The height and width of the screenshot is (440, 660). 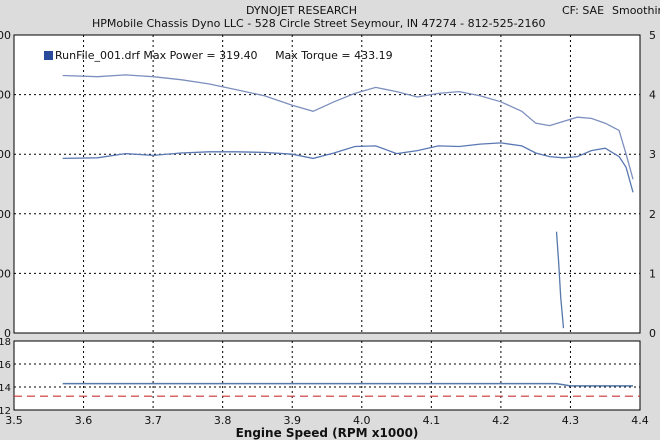 I want to click on y-tick-label-left: 0, so click(x=7, y=333).